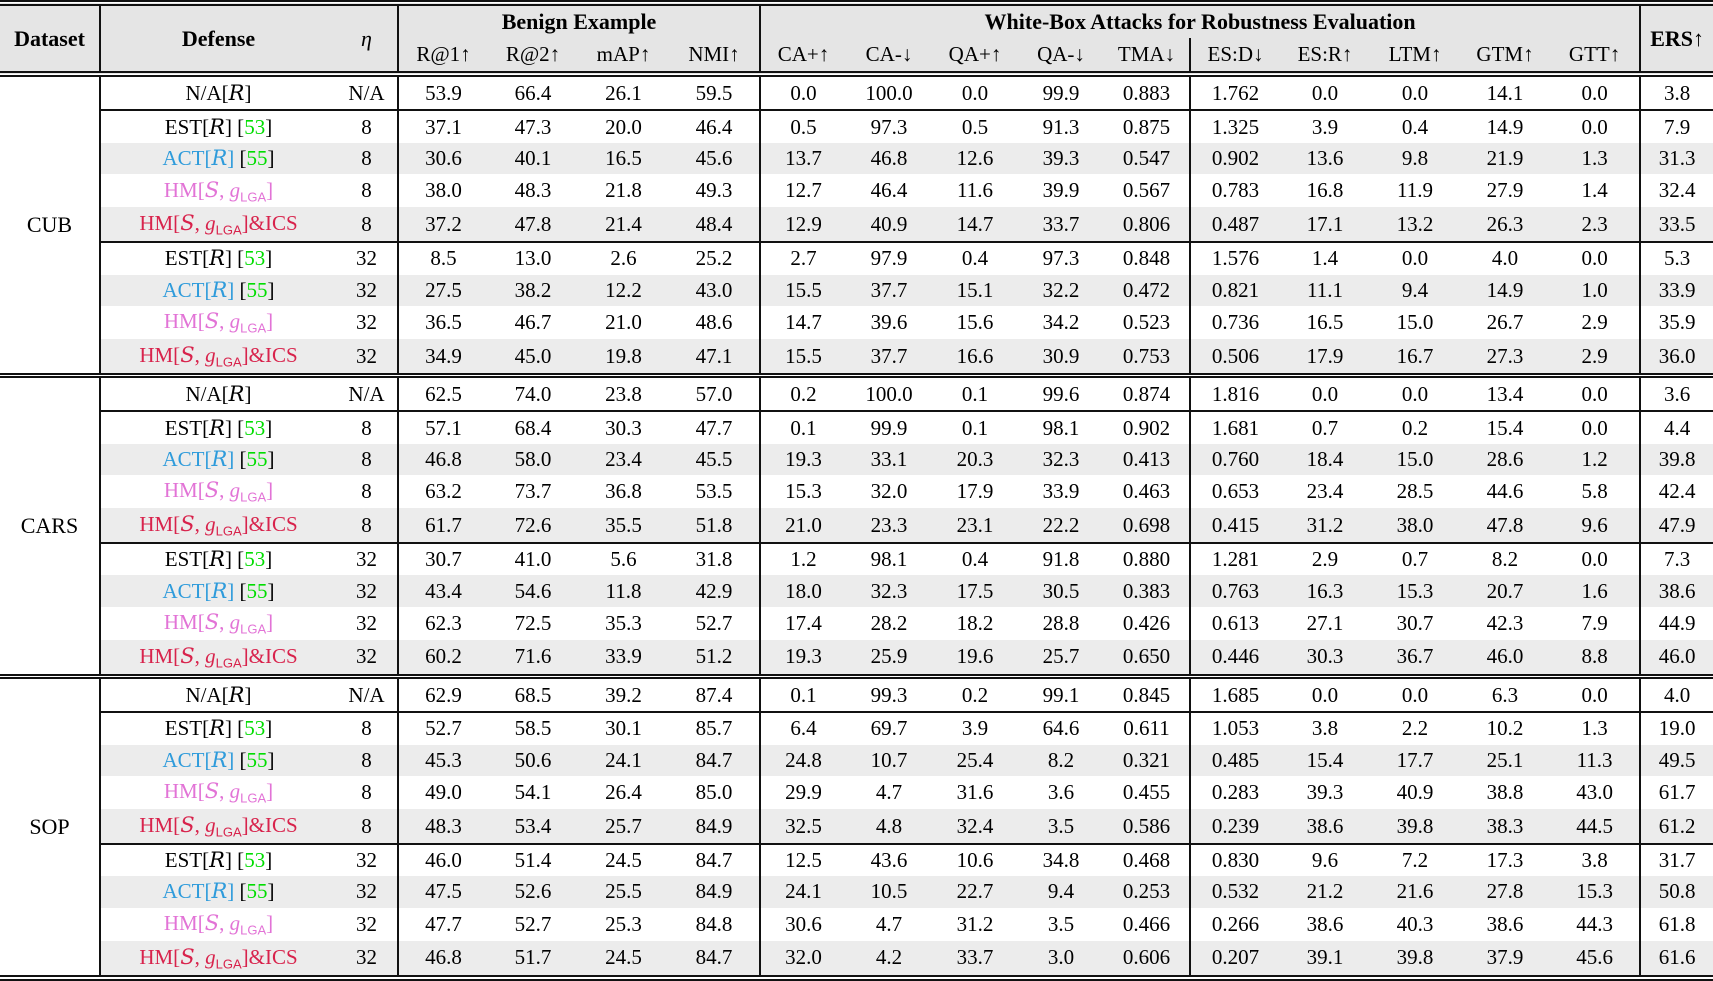  Describe the element at coordinates (623, 394) in the screenshot. I see `cell-map: 23.8` at that location.